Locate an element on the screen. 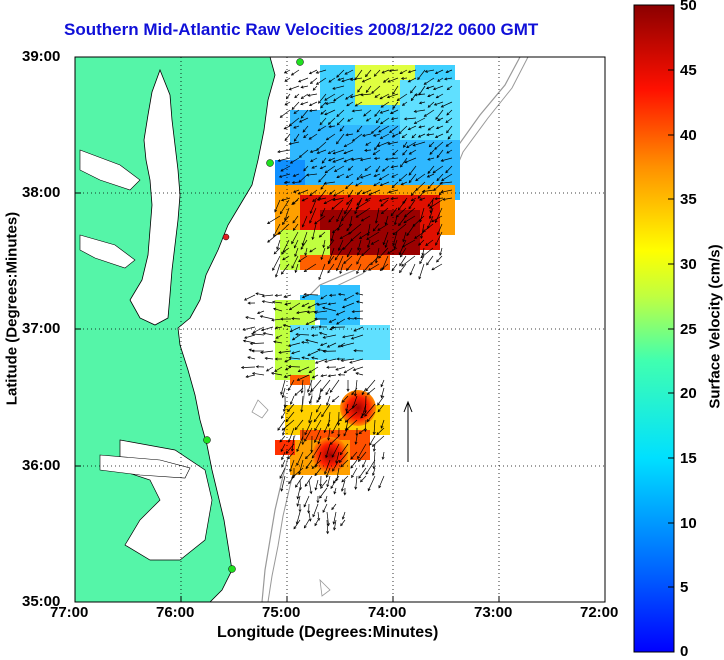  colorbar-tick-label: 45 is located at coordinates (688, 70).